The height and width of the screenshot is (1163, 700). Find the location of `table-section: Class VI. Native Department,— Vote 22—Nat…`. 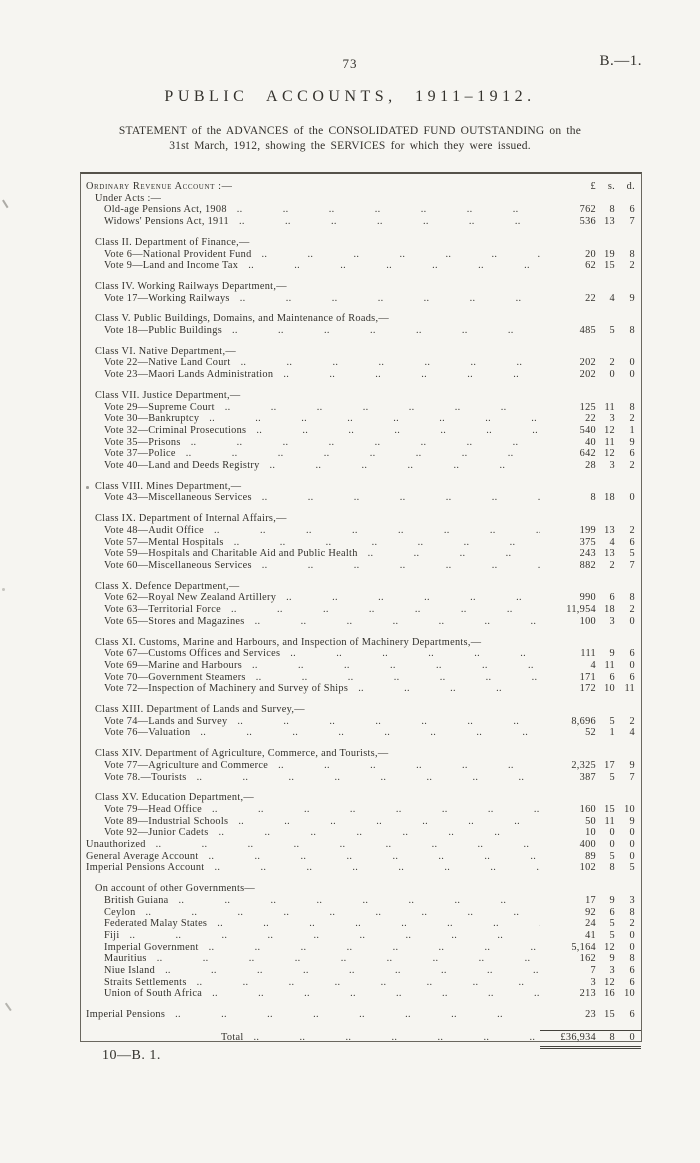

table-section: Class VI. Native Department,— Vote 22—Nat… is located at coordinates (361, 363).